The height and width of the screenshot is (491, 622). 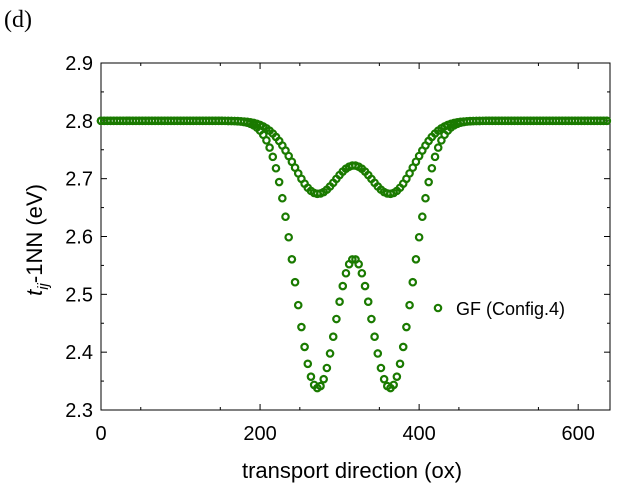 What do you see at coordinates (79, 180) in the screenshot?
I see `y-tick-label: 2.7` at bounding box center [79, 180].